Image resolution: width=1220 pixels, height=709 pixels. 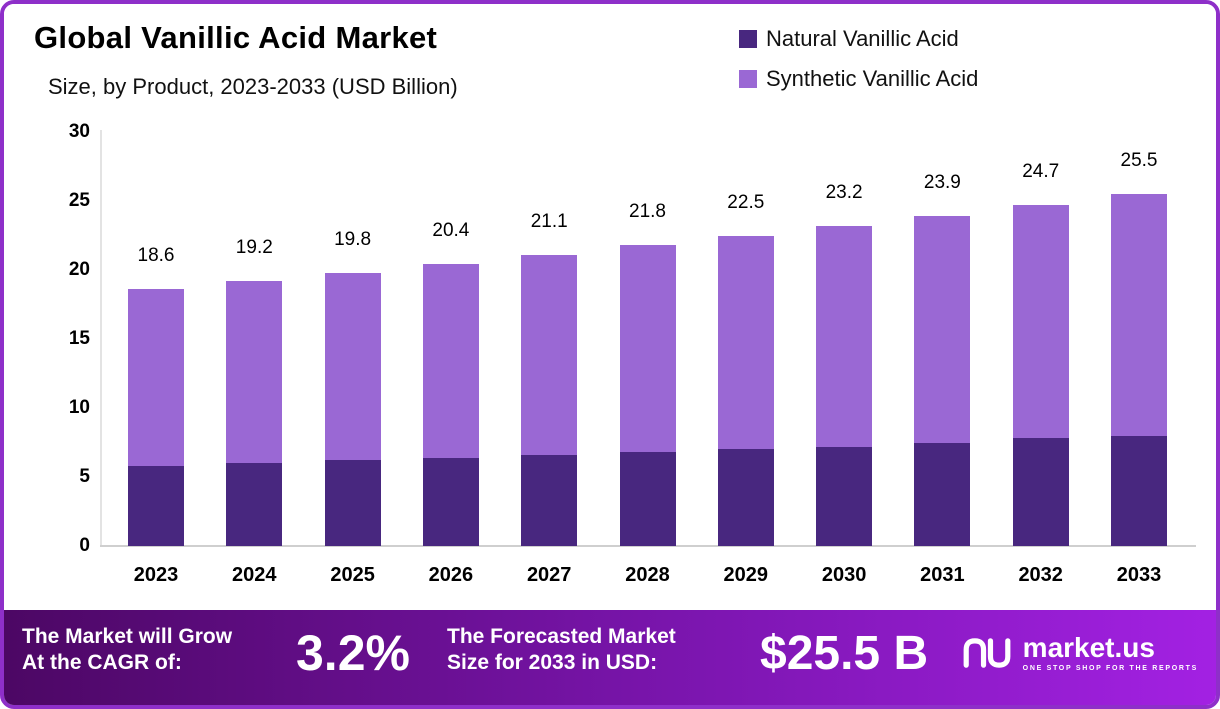 I want to click on y-axis-line, so click(x=101, y=338).